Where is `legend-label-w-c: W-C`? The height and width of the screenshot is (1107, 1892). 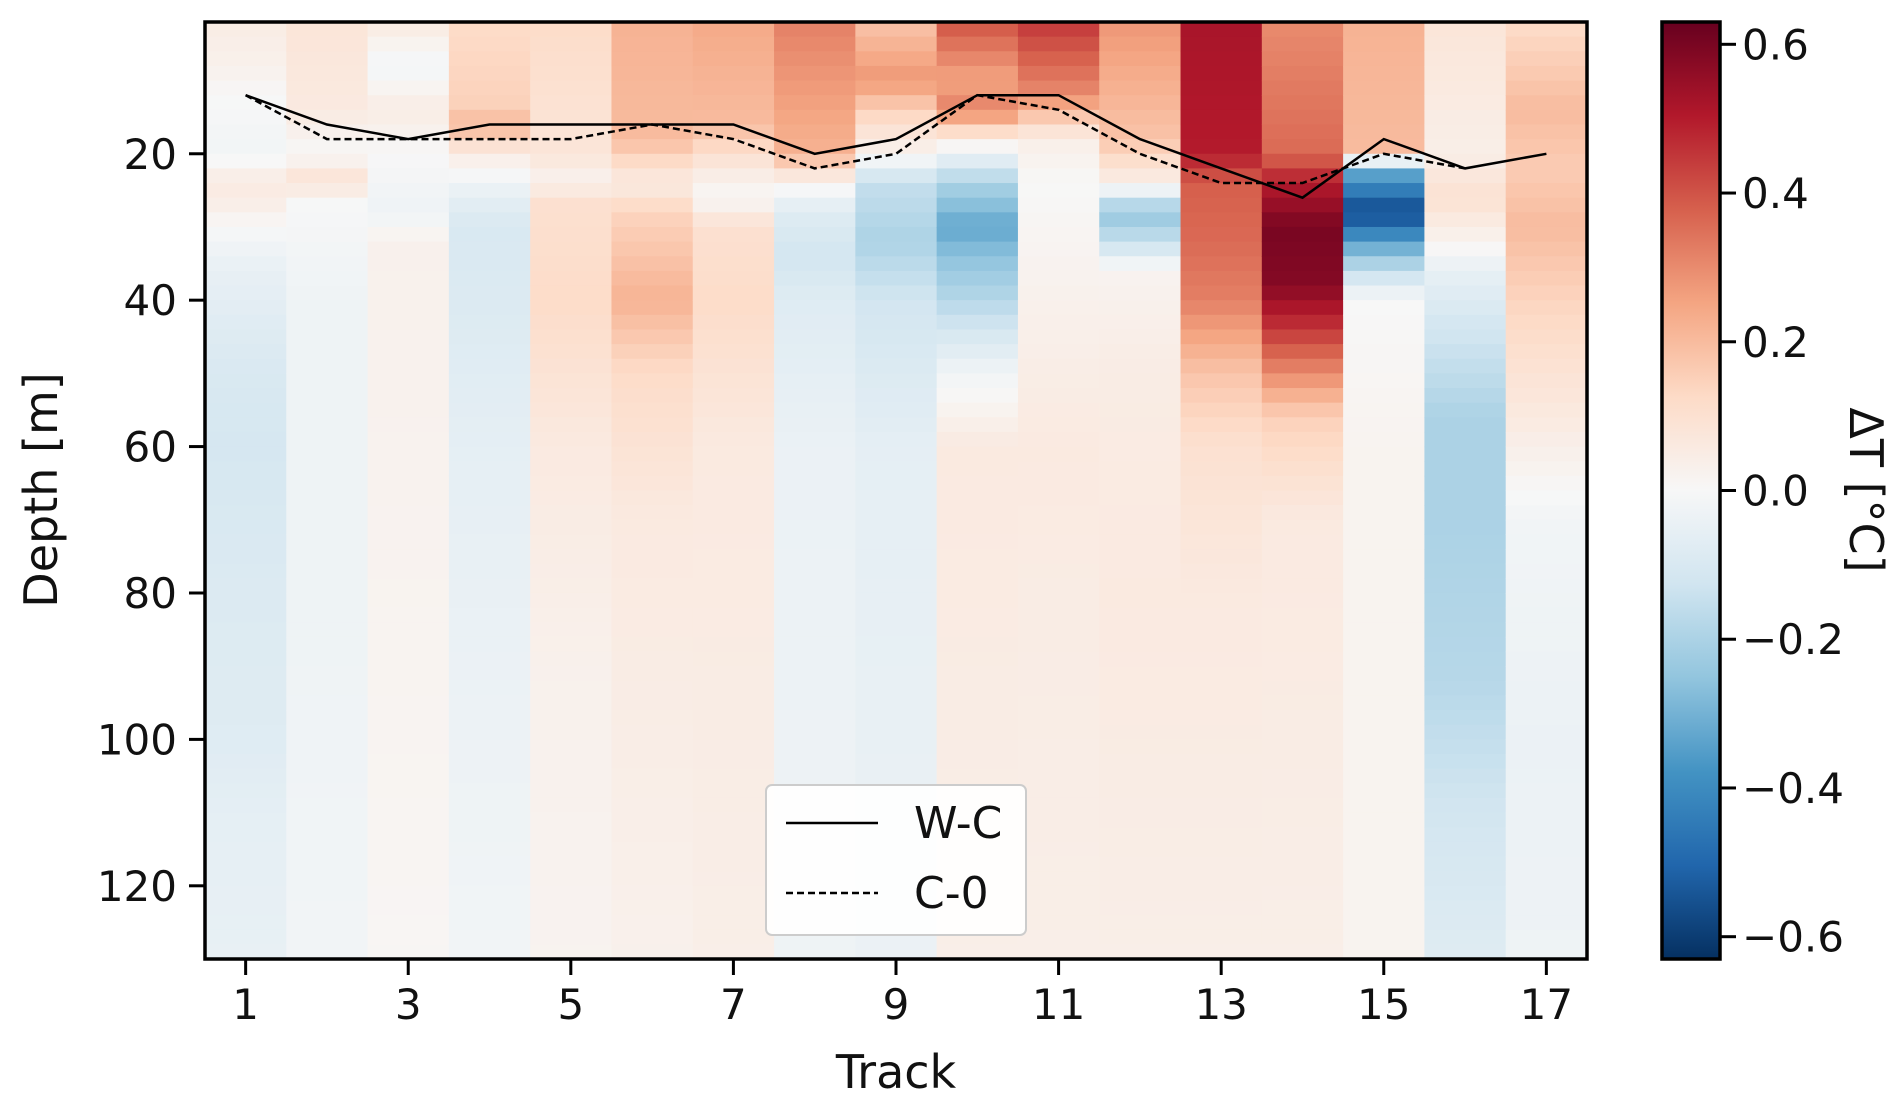
legend-label-w-c: W-C is located at coordinates (958, 823).